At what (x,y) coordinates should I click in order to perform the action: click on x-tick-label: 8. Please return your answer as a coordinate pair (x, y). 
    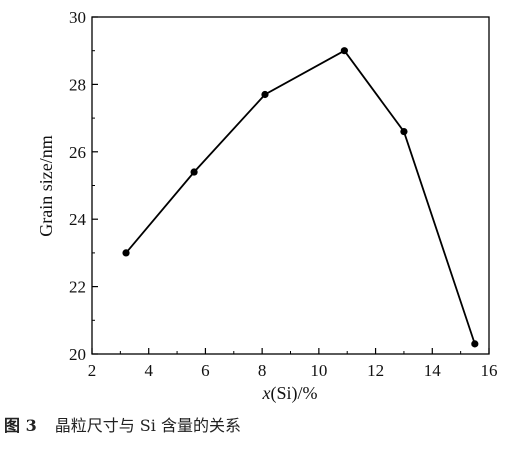
    Looking at the image, I should click on (262, 370).